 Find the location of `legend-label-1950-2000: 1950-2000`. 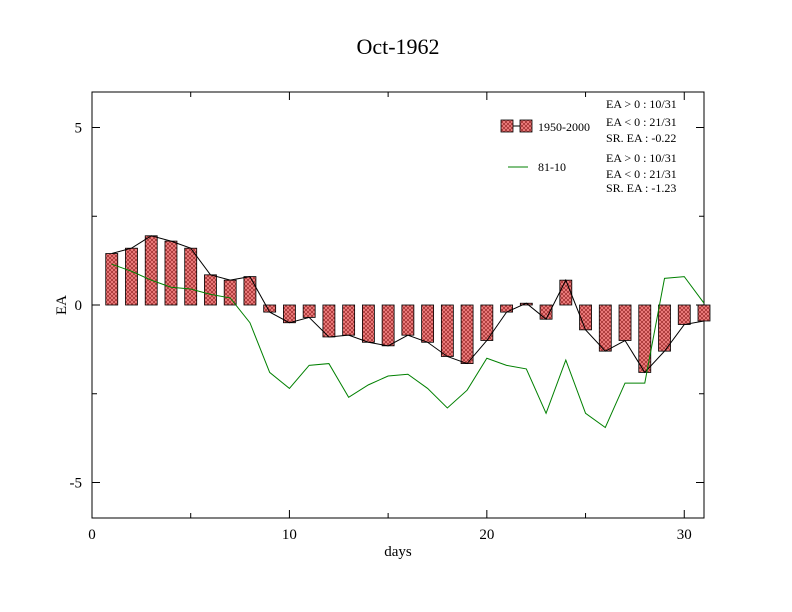

legend-label-1950-2000: 1950-2000 is located at coordinates (564, 127).